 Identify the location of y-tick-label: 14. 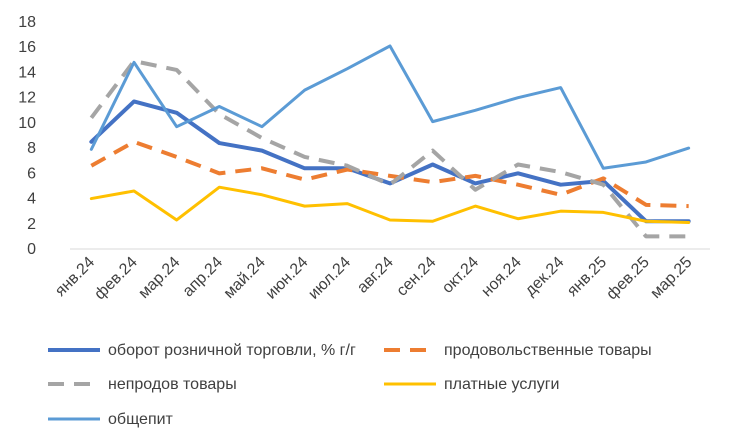
(27, 72).